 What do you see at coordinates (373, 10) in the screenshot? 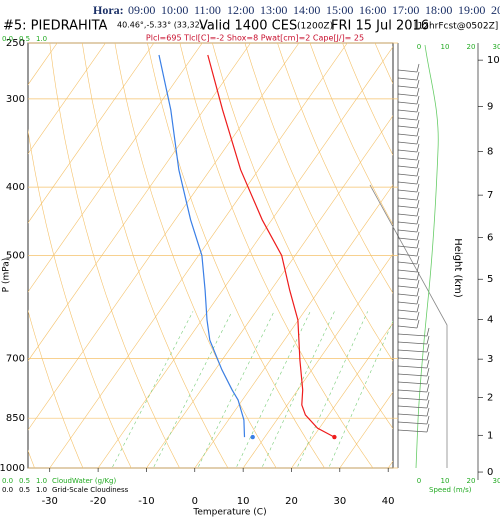
I see `hour-link: 16:00` at bounding box center [373, 10].